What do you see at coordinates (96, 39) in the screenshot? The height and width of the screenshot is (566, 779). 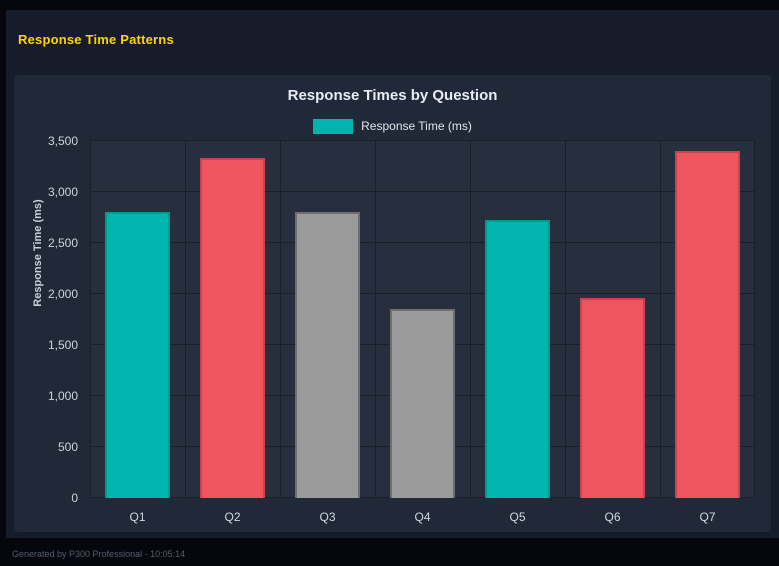 I see `page-title: Response Time Patterns` at bounding box center [96, 39].